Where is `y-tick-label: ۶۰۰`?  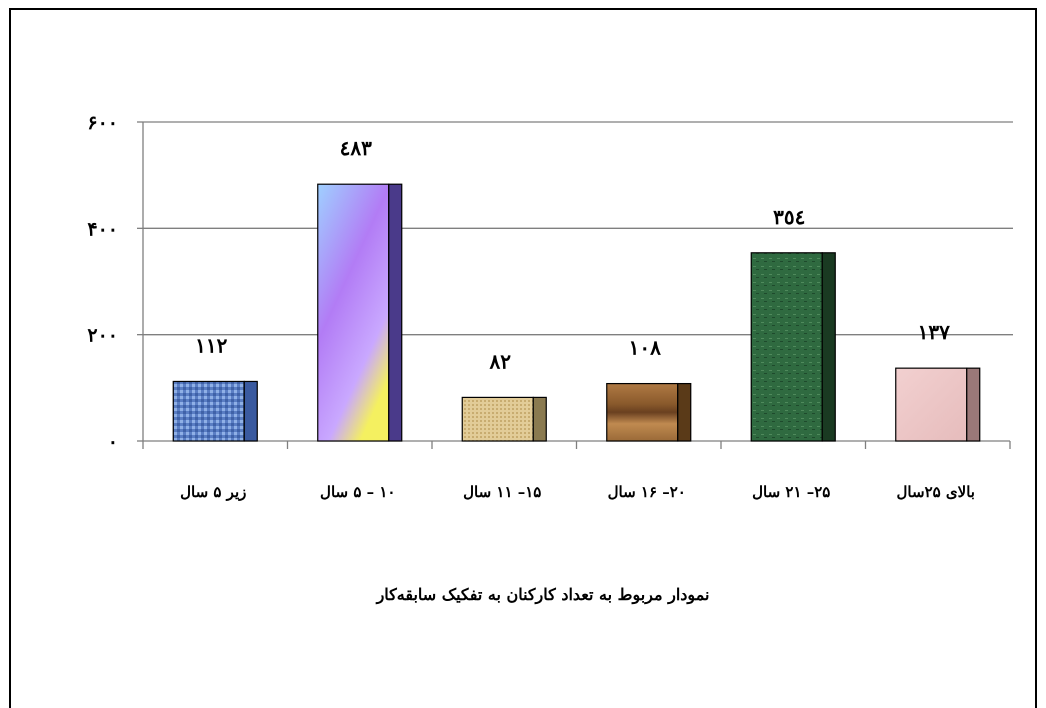 y-tick-label: ۶۰۰ is located at coordinates (102, 123).